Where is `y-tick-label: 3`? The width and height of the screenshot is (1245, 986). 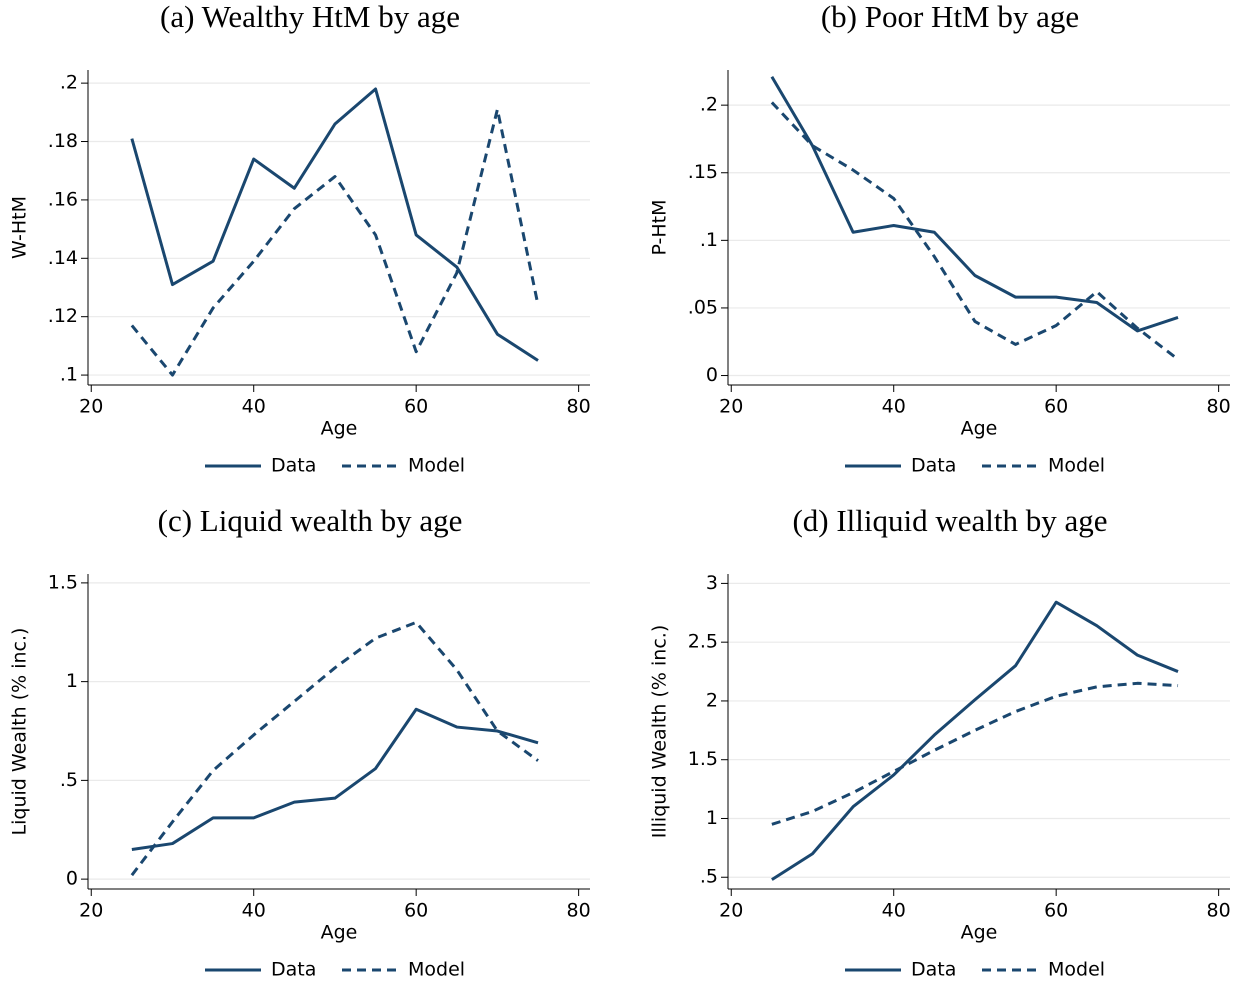 y-tick-label: 3 is located at coordinates (712, 583).